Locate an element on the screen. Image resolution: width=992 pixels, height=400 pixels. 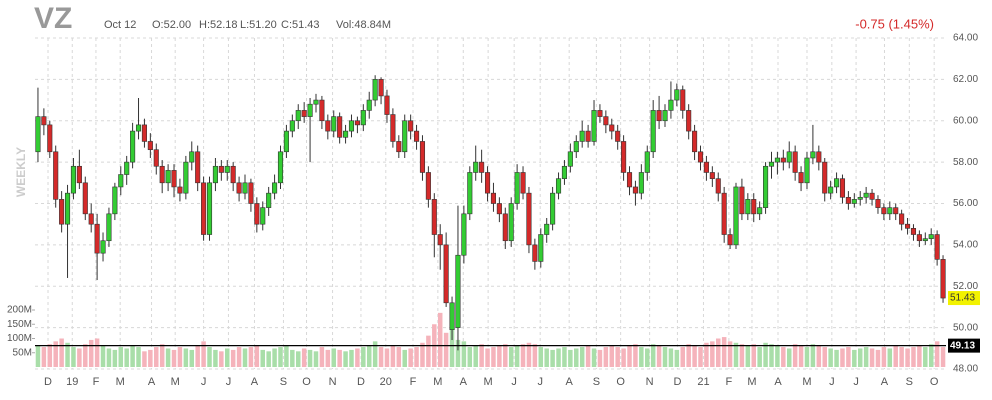
volume-tick-label: 100M is located at coordinates (19, 338).